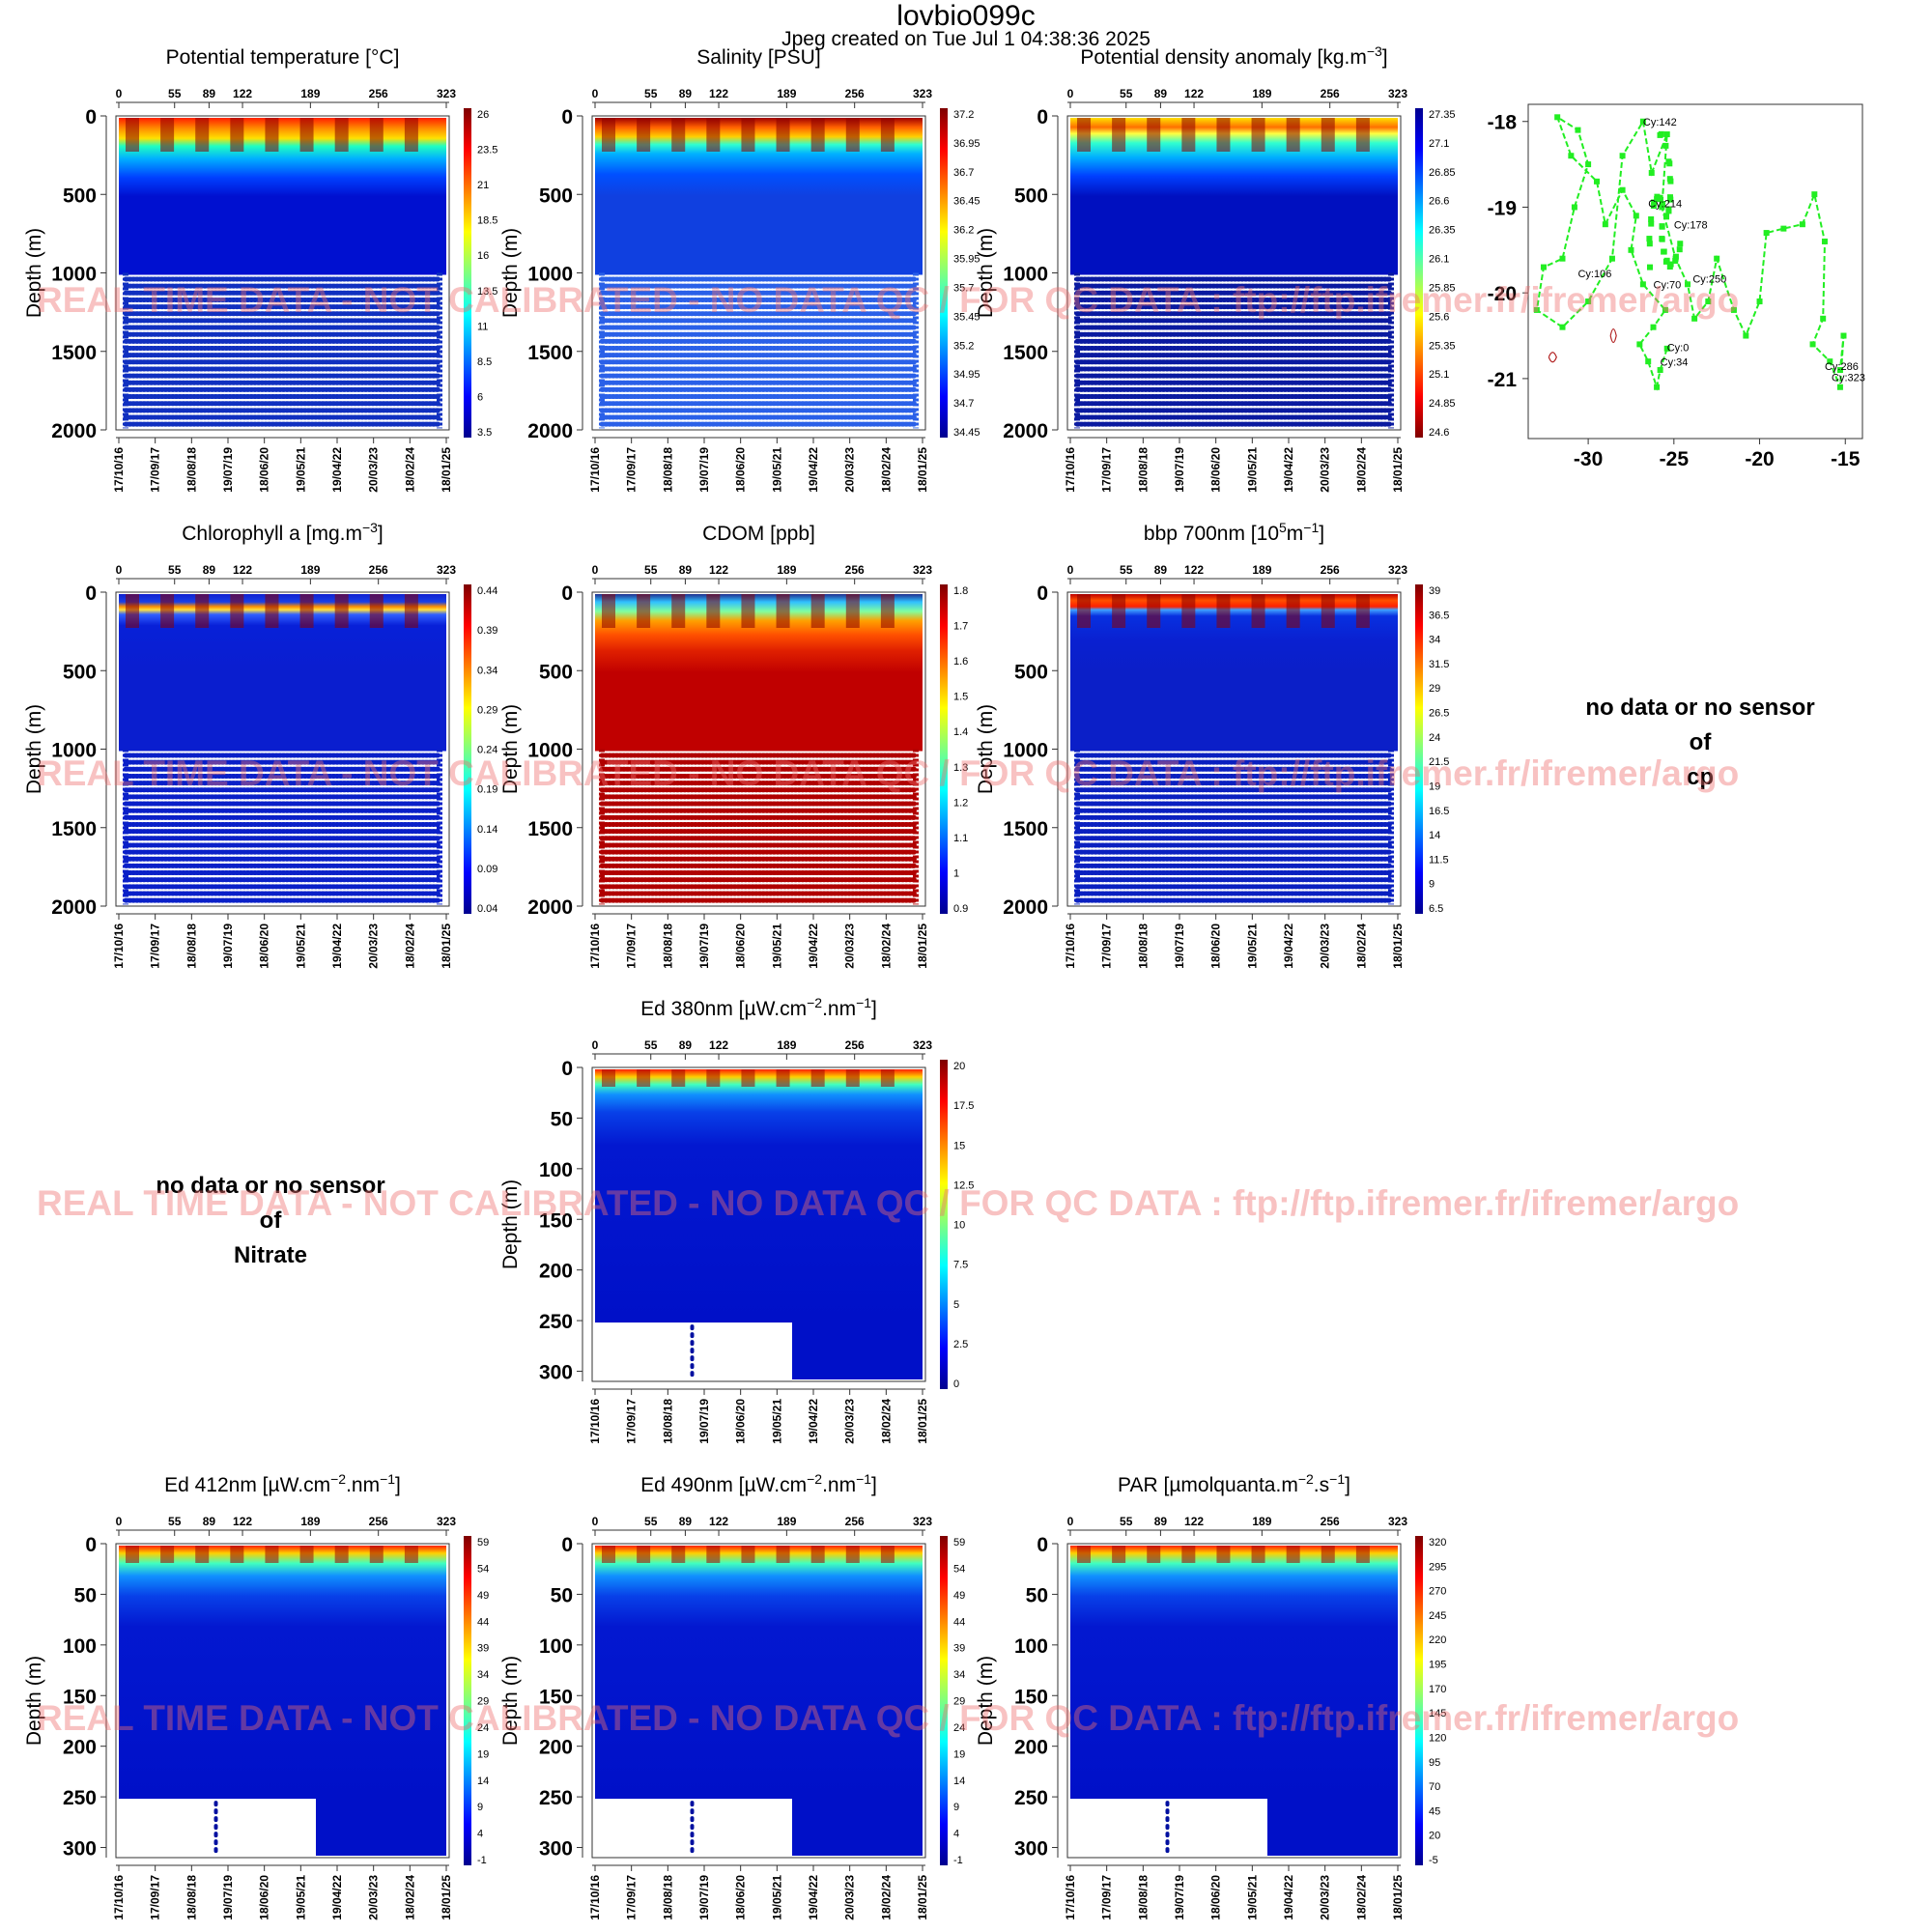  Describe the element at coordinates (959, 1596) in the screenshot. I see `colorbar-label: 49` at that location.